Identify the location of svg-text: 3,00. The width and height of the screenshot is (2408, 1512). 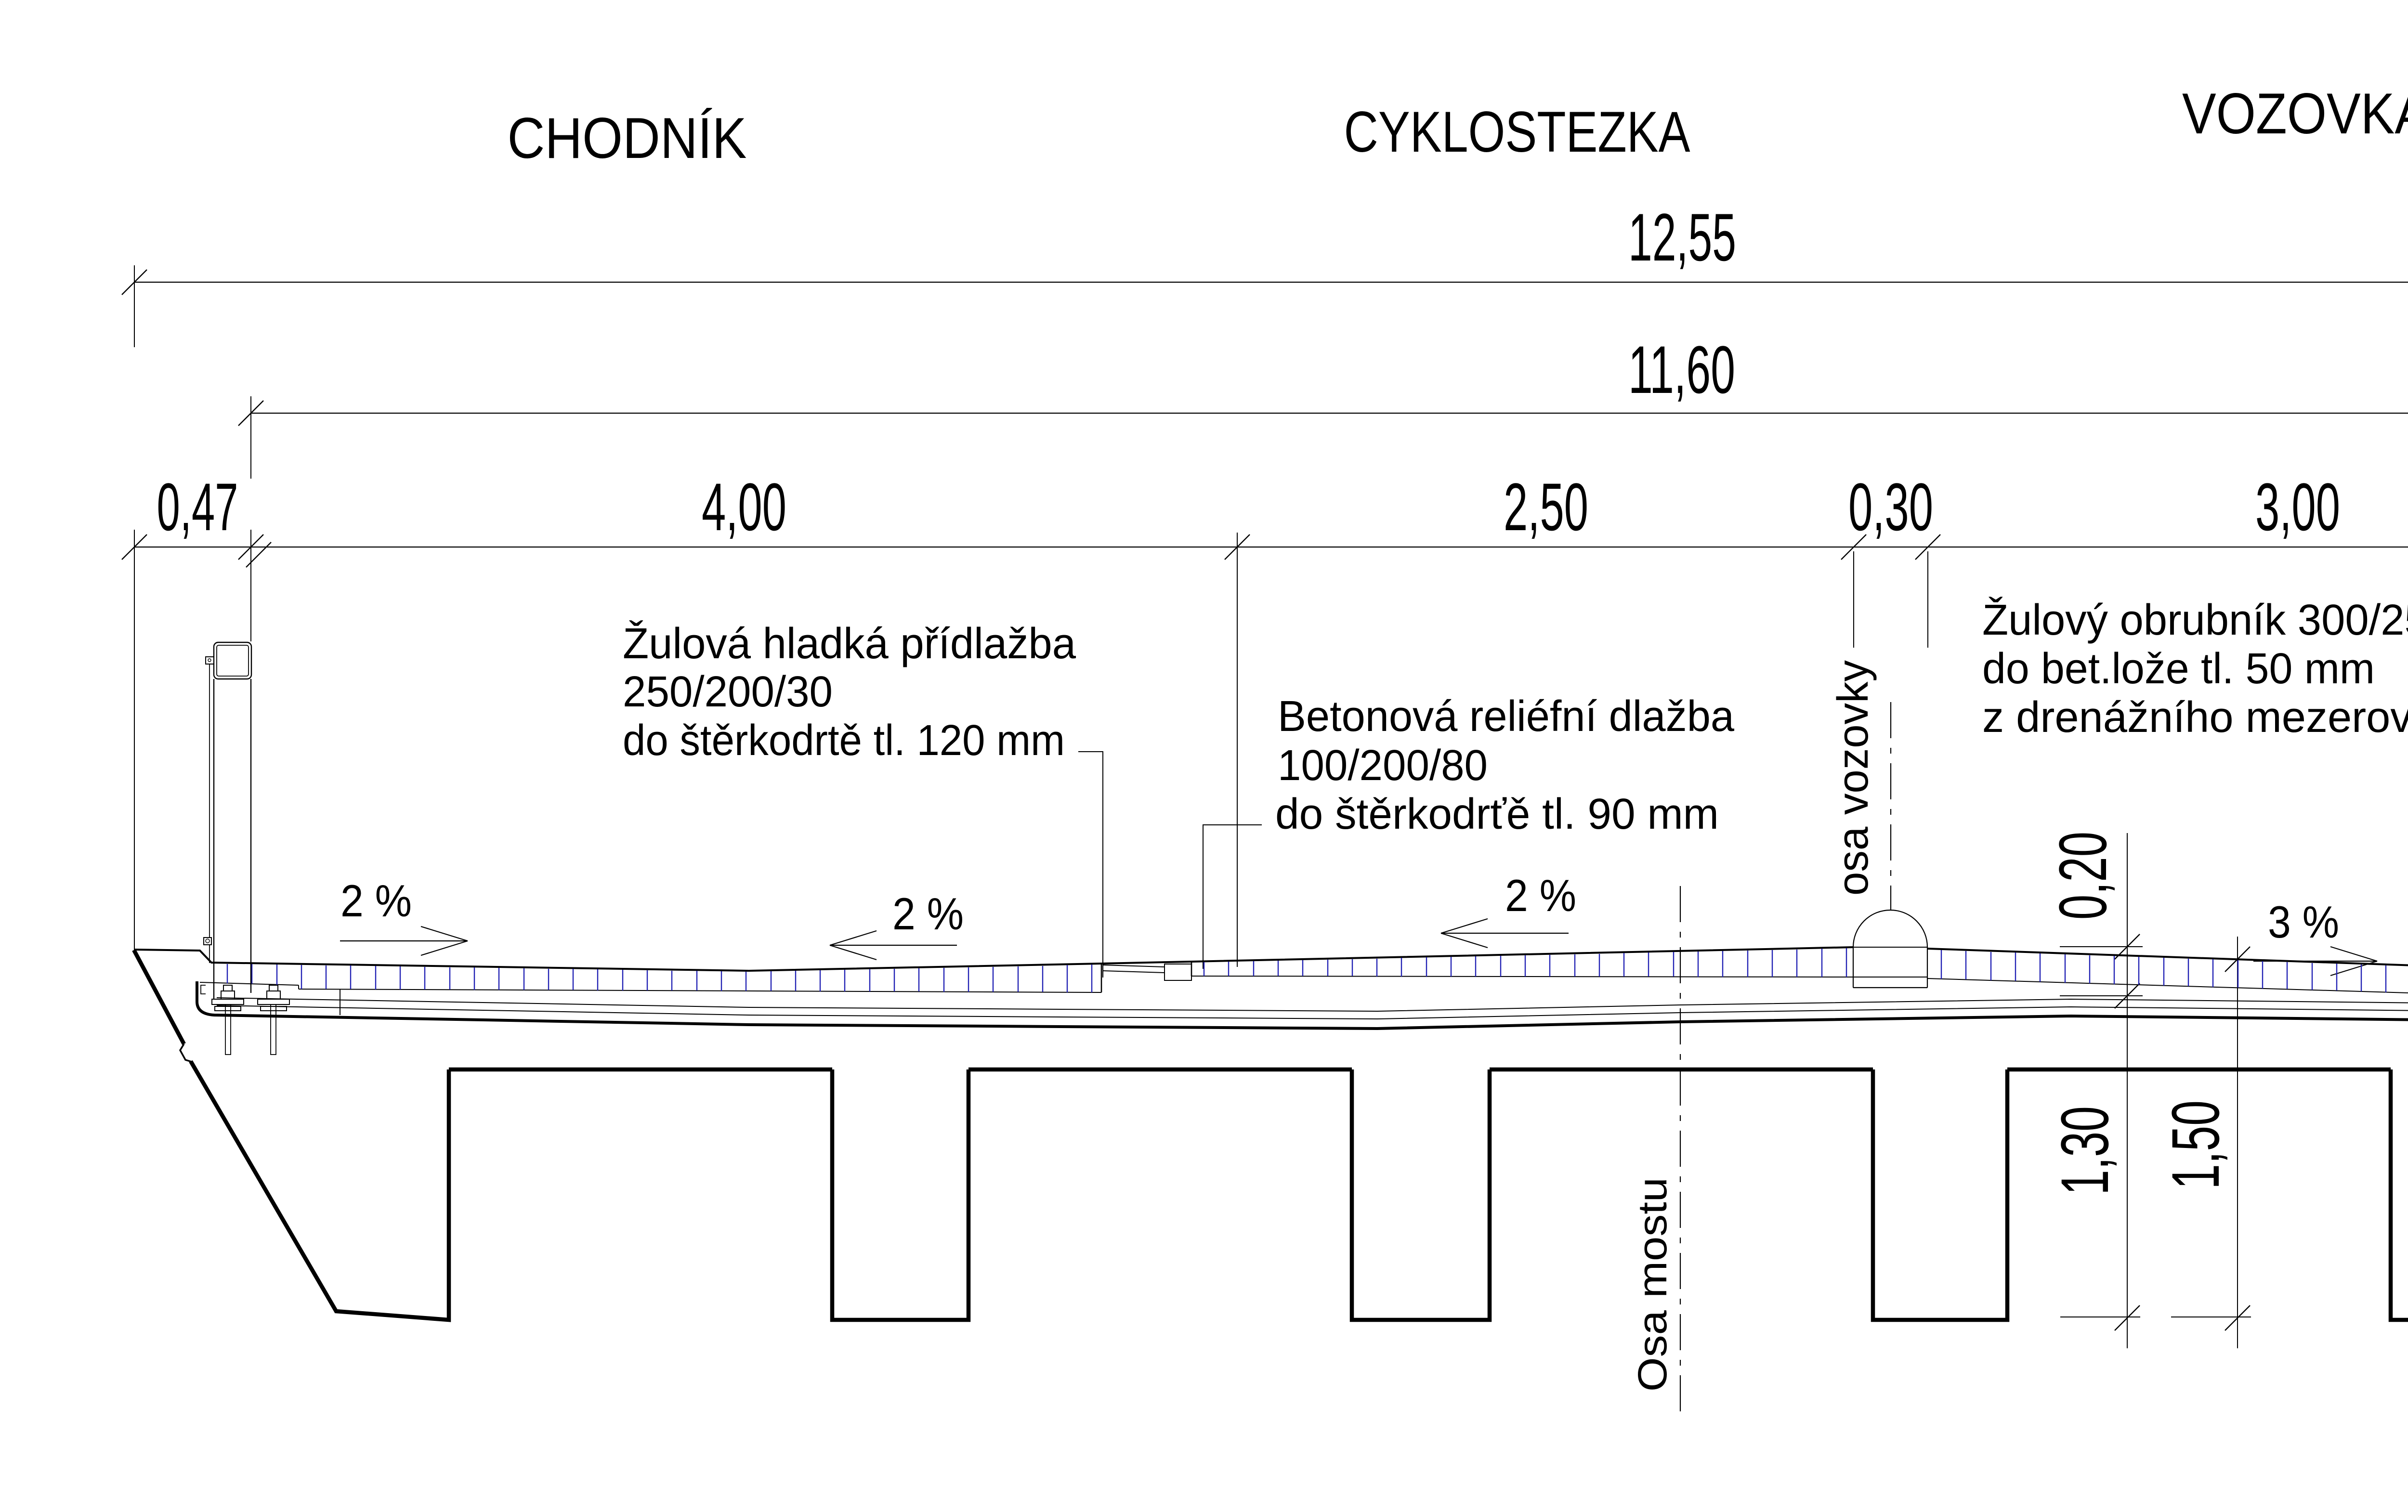
(2297, 507).